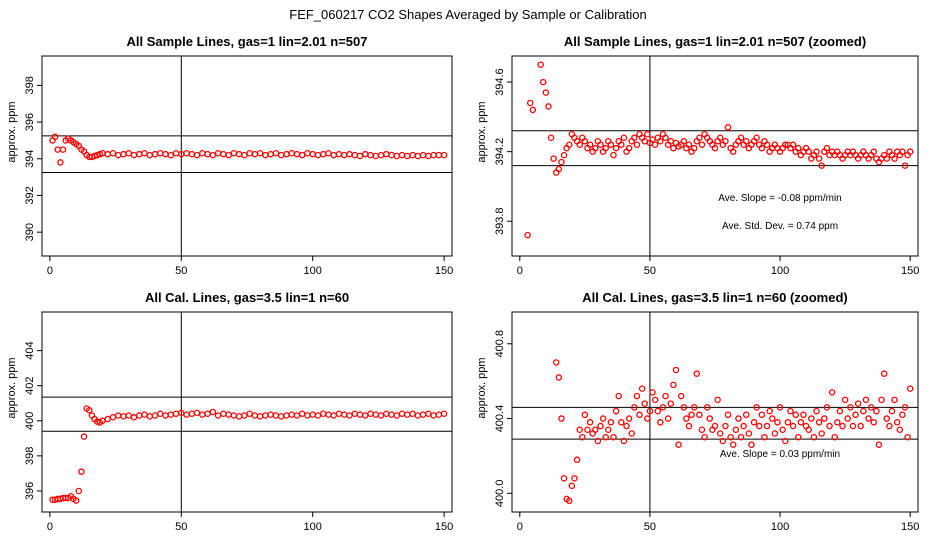  I want to click on x-tick-label: 100, so click(780, 271).